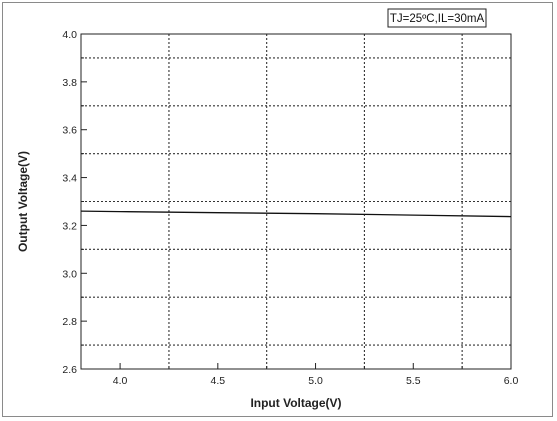 Image resolution: width=557 pixels, height=421 pixels. What do you see at coordinates (295, 403) in the screenshot?
I see `x-axis-label: Input Voltage(V)` at bounding box center [295, 403].